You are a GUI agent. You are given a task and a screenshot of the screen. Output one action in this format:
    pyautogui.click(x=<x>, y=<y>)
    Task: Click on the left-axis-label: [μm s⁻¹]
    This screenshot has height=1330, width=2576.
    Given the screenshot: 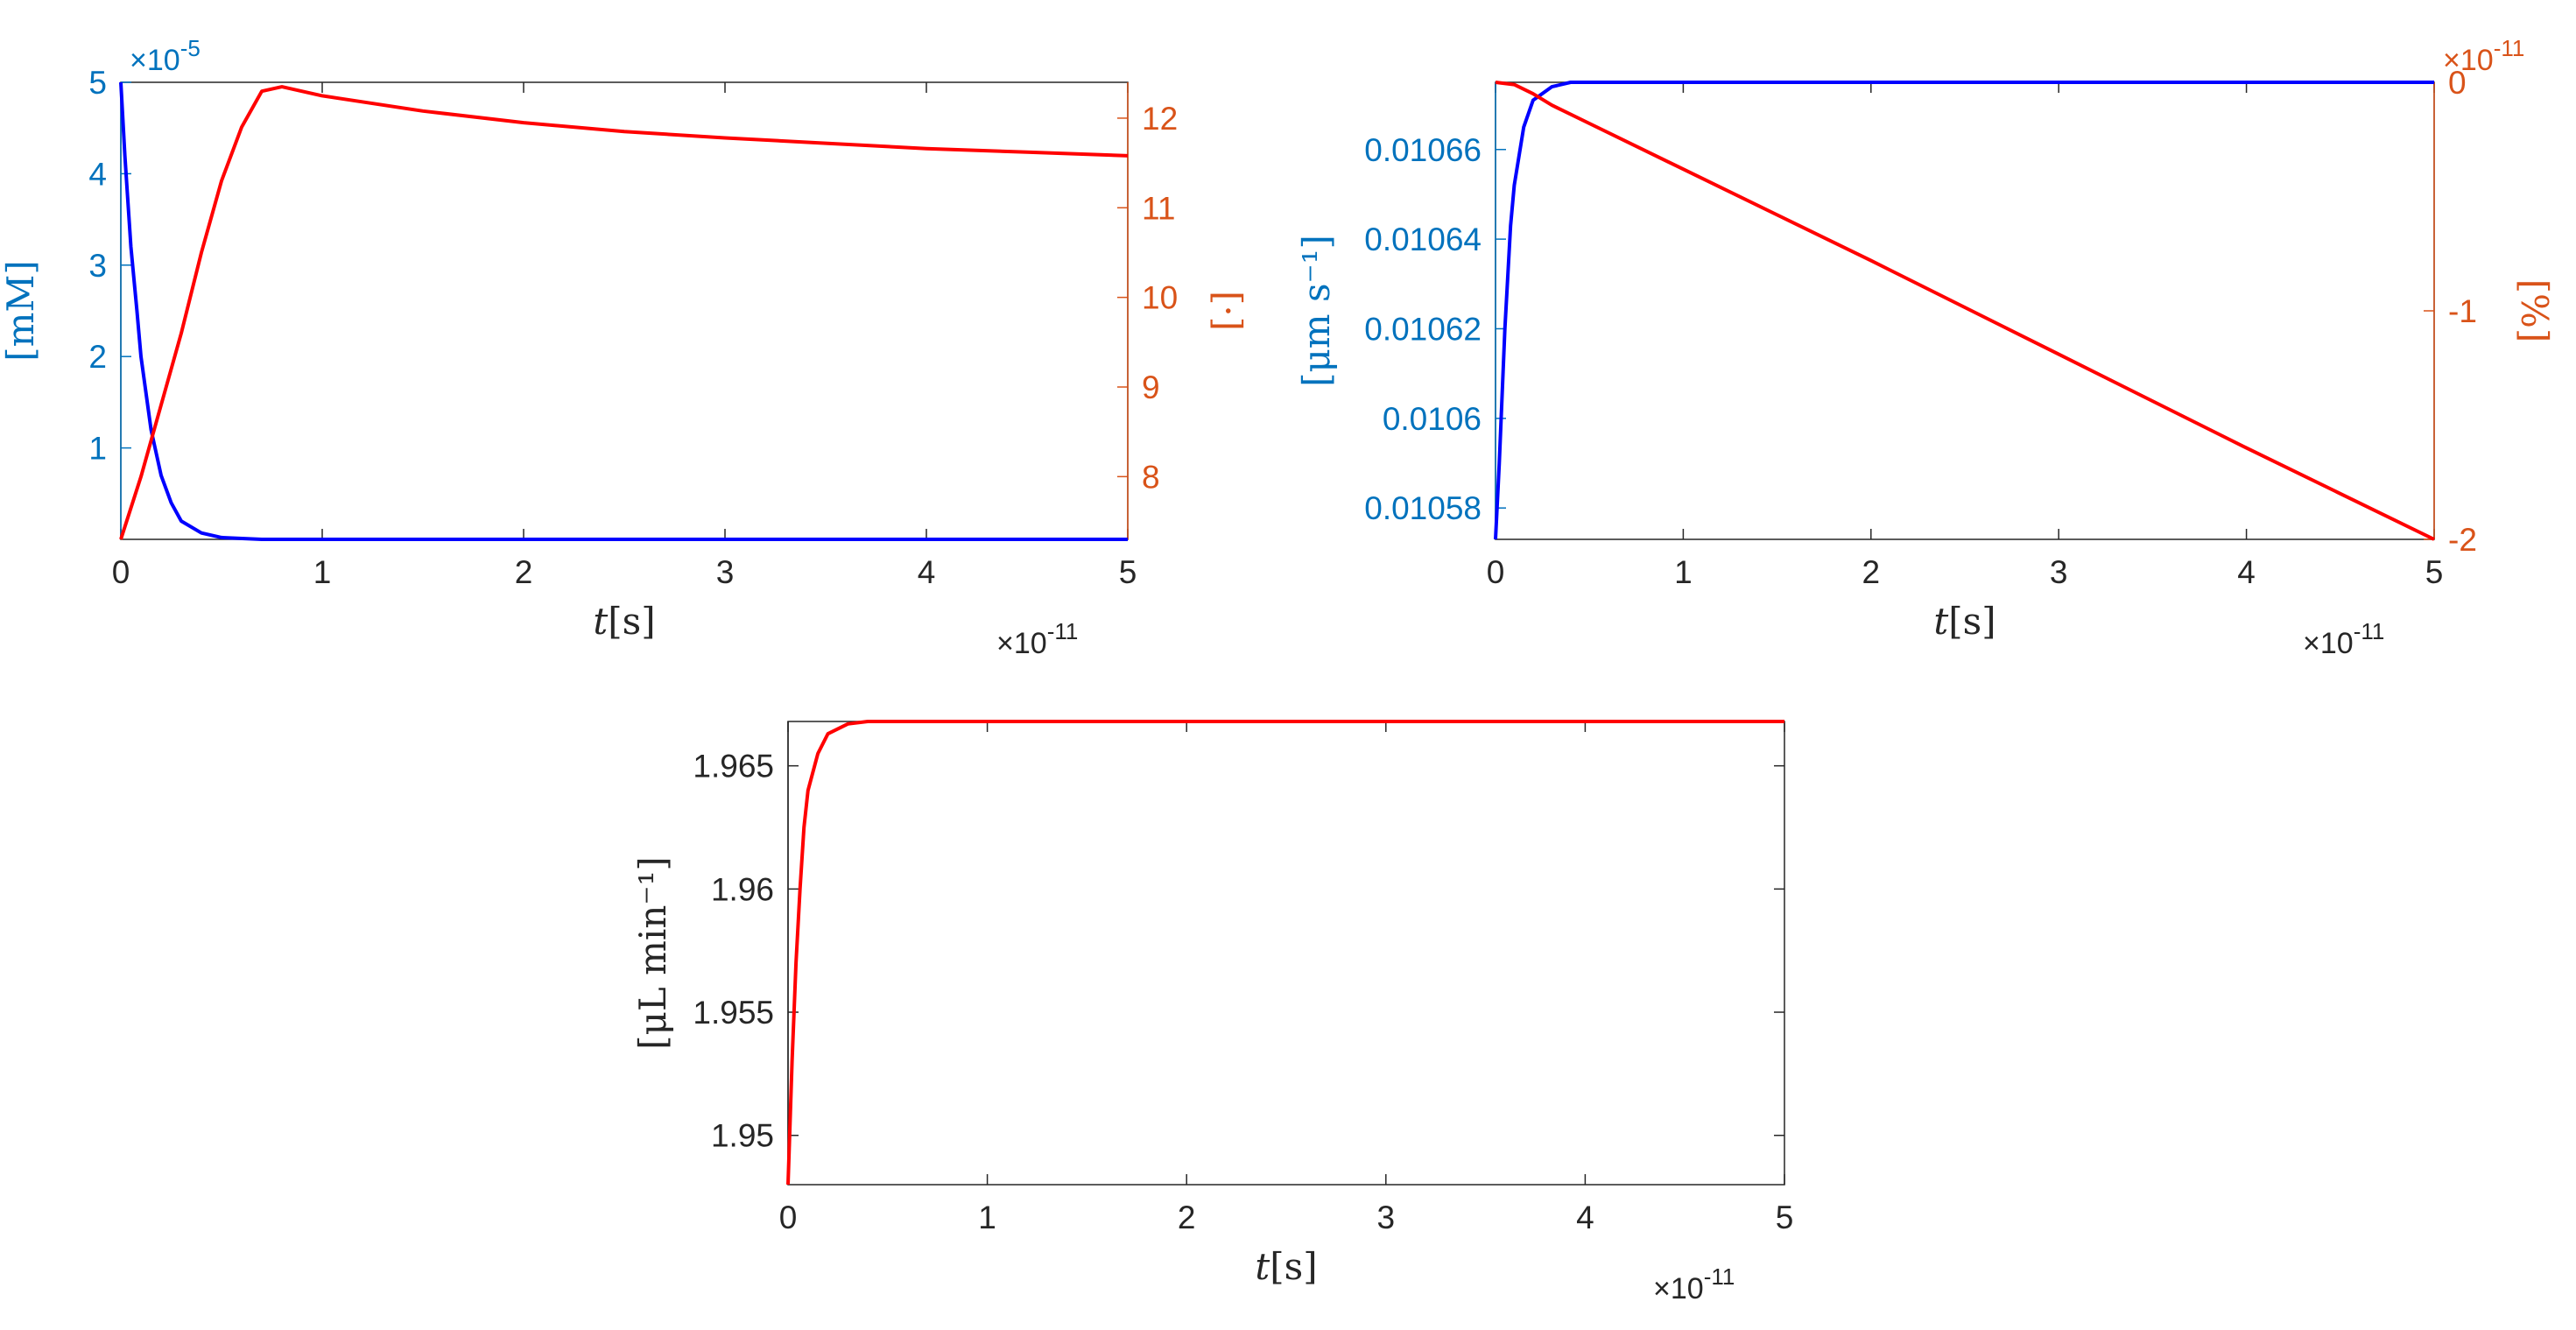 What is the action you would take?
    pyautogui.click(x=1316, y=311)
    